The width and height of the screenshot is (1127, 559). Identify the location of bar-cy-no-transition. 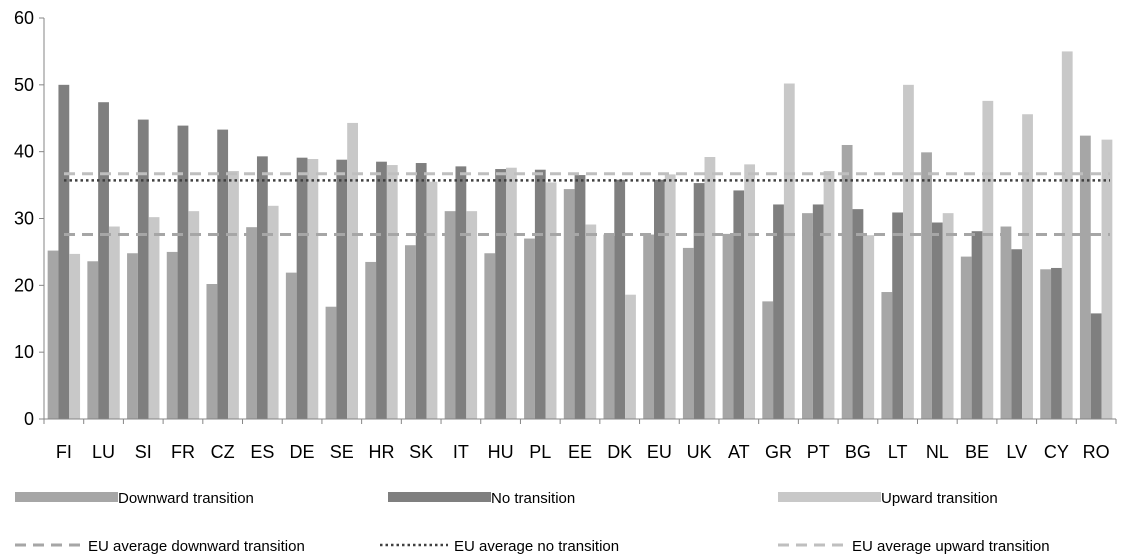
(1056, 343).